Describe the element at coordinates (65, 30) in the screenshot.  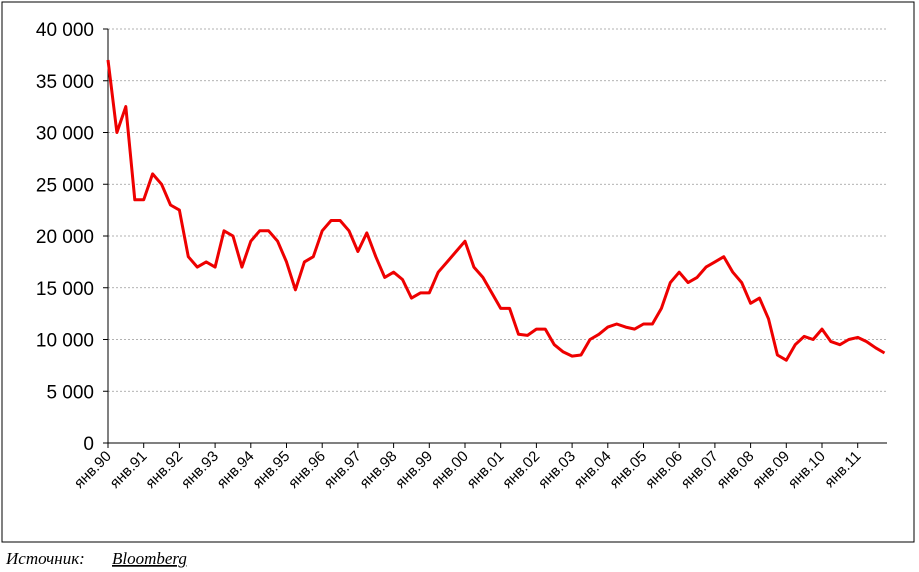
I see `y-tick-label: 40 000` at that location.